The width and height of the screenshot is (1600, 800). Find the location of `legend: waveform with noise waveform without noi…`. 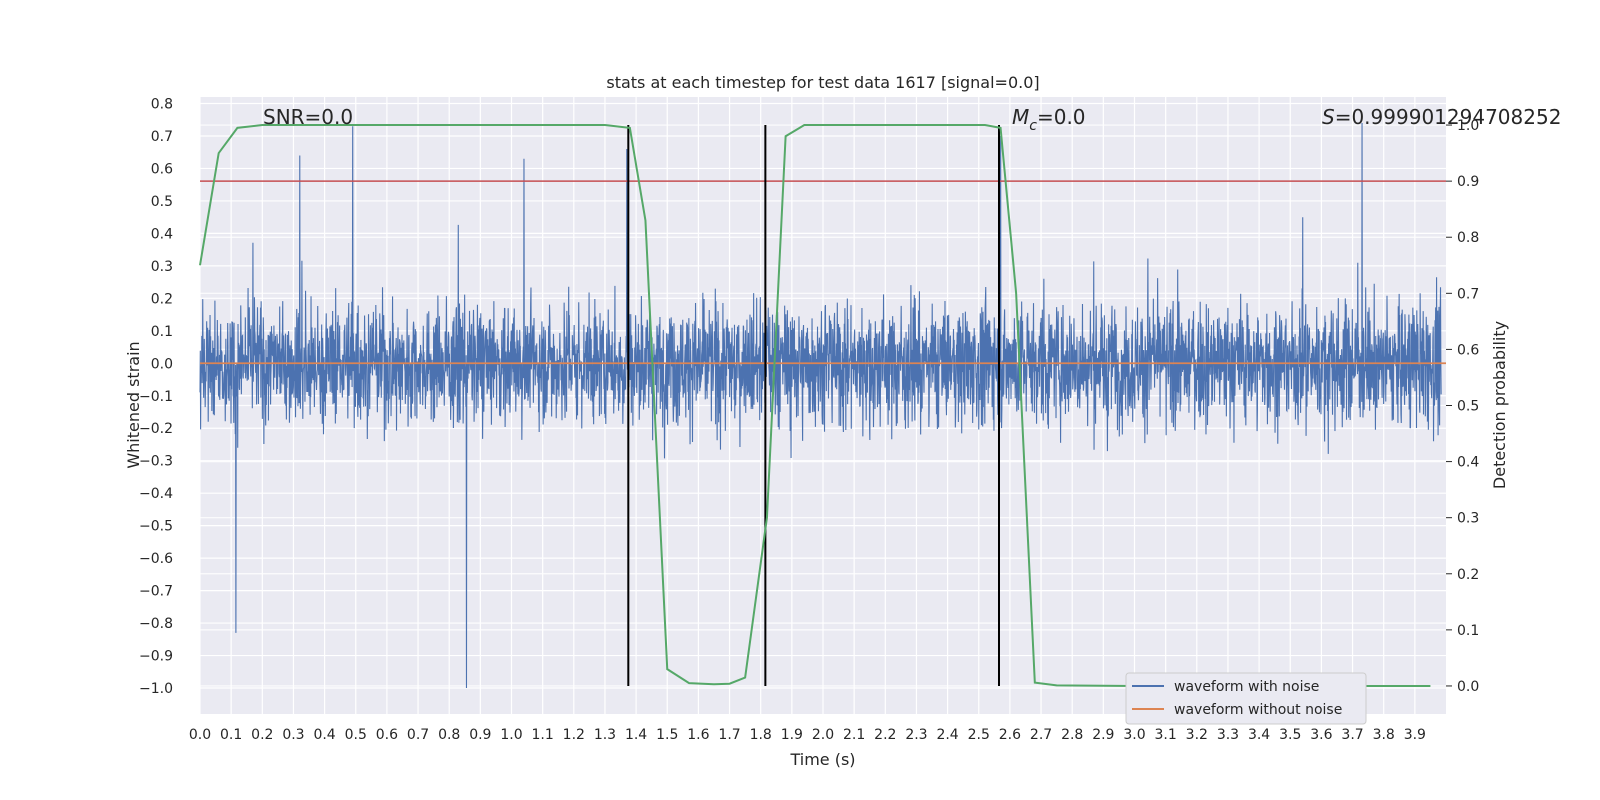

legend: waveform with noise waveform without noi… is located at coordinates (1246, 698).